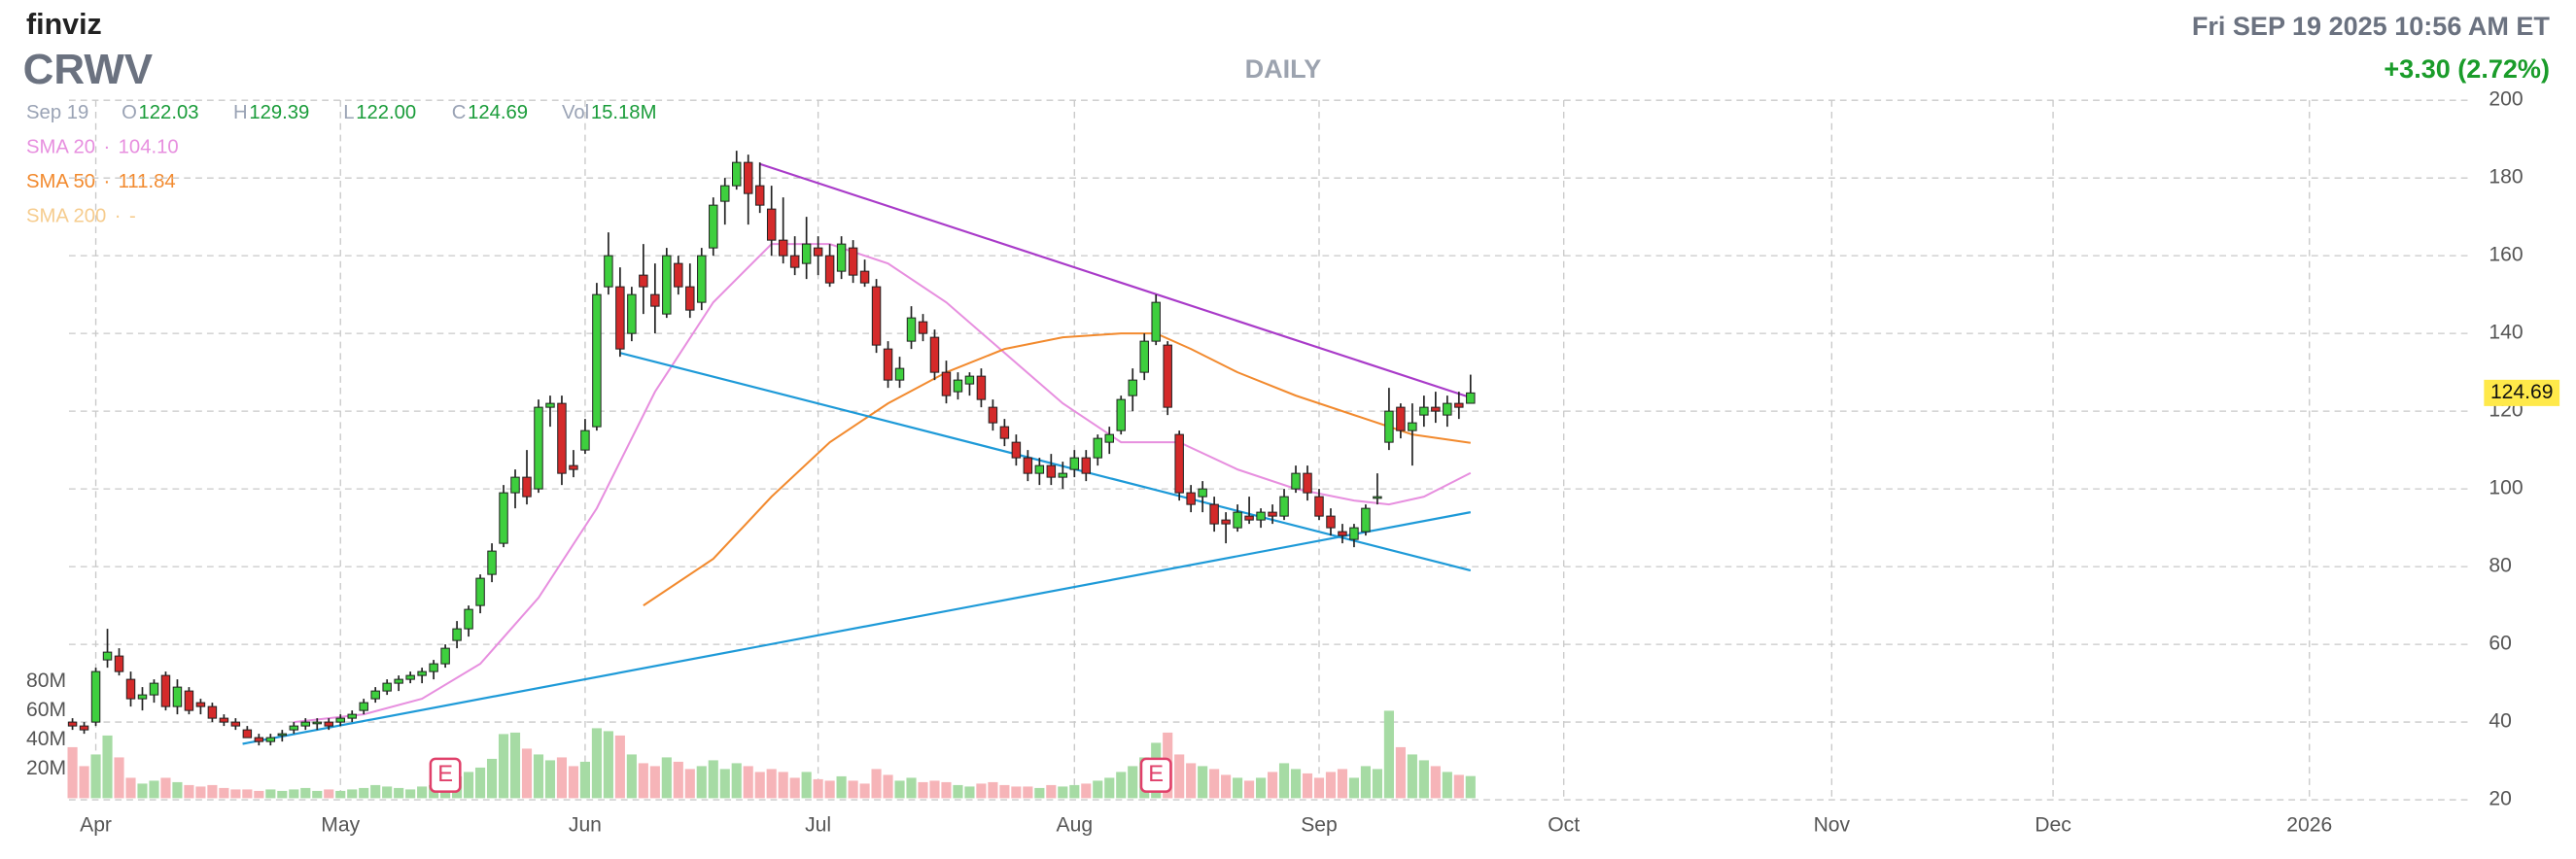 Image resolution: width=2576 pixels, height=859 pixels. What do you see at coordinates (149, 147) in the screenshot?
I see `sma-legend-value: 104.10` at bounding box center [149, 147].